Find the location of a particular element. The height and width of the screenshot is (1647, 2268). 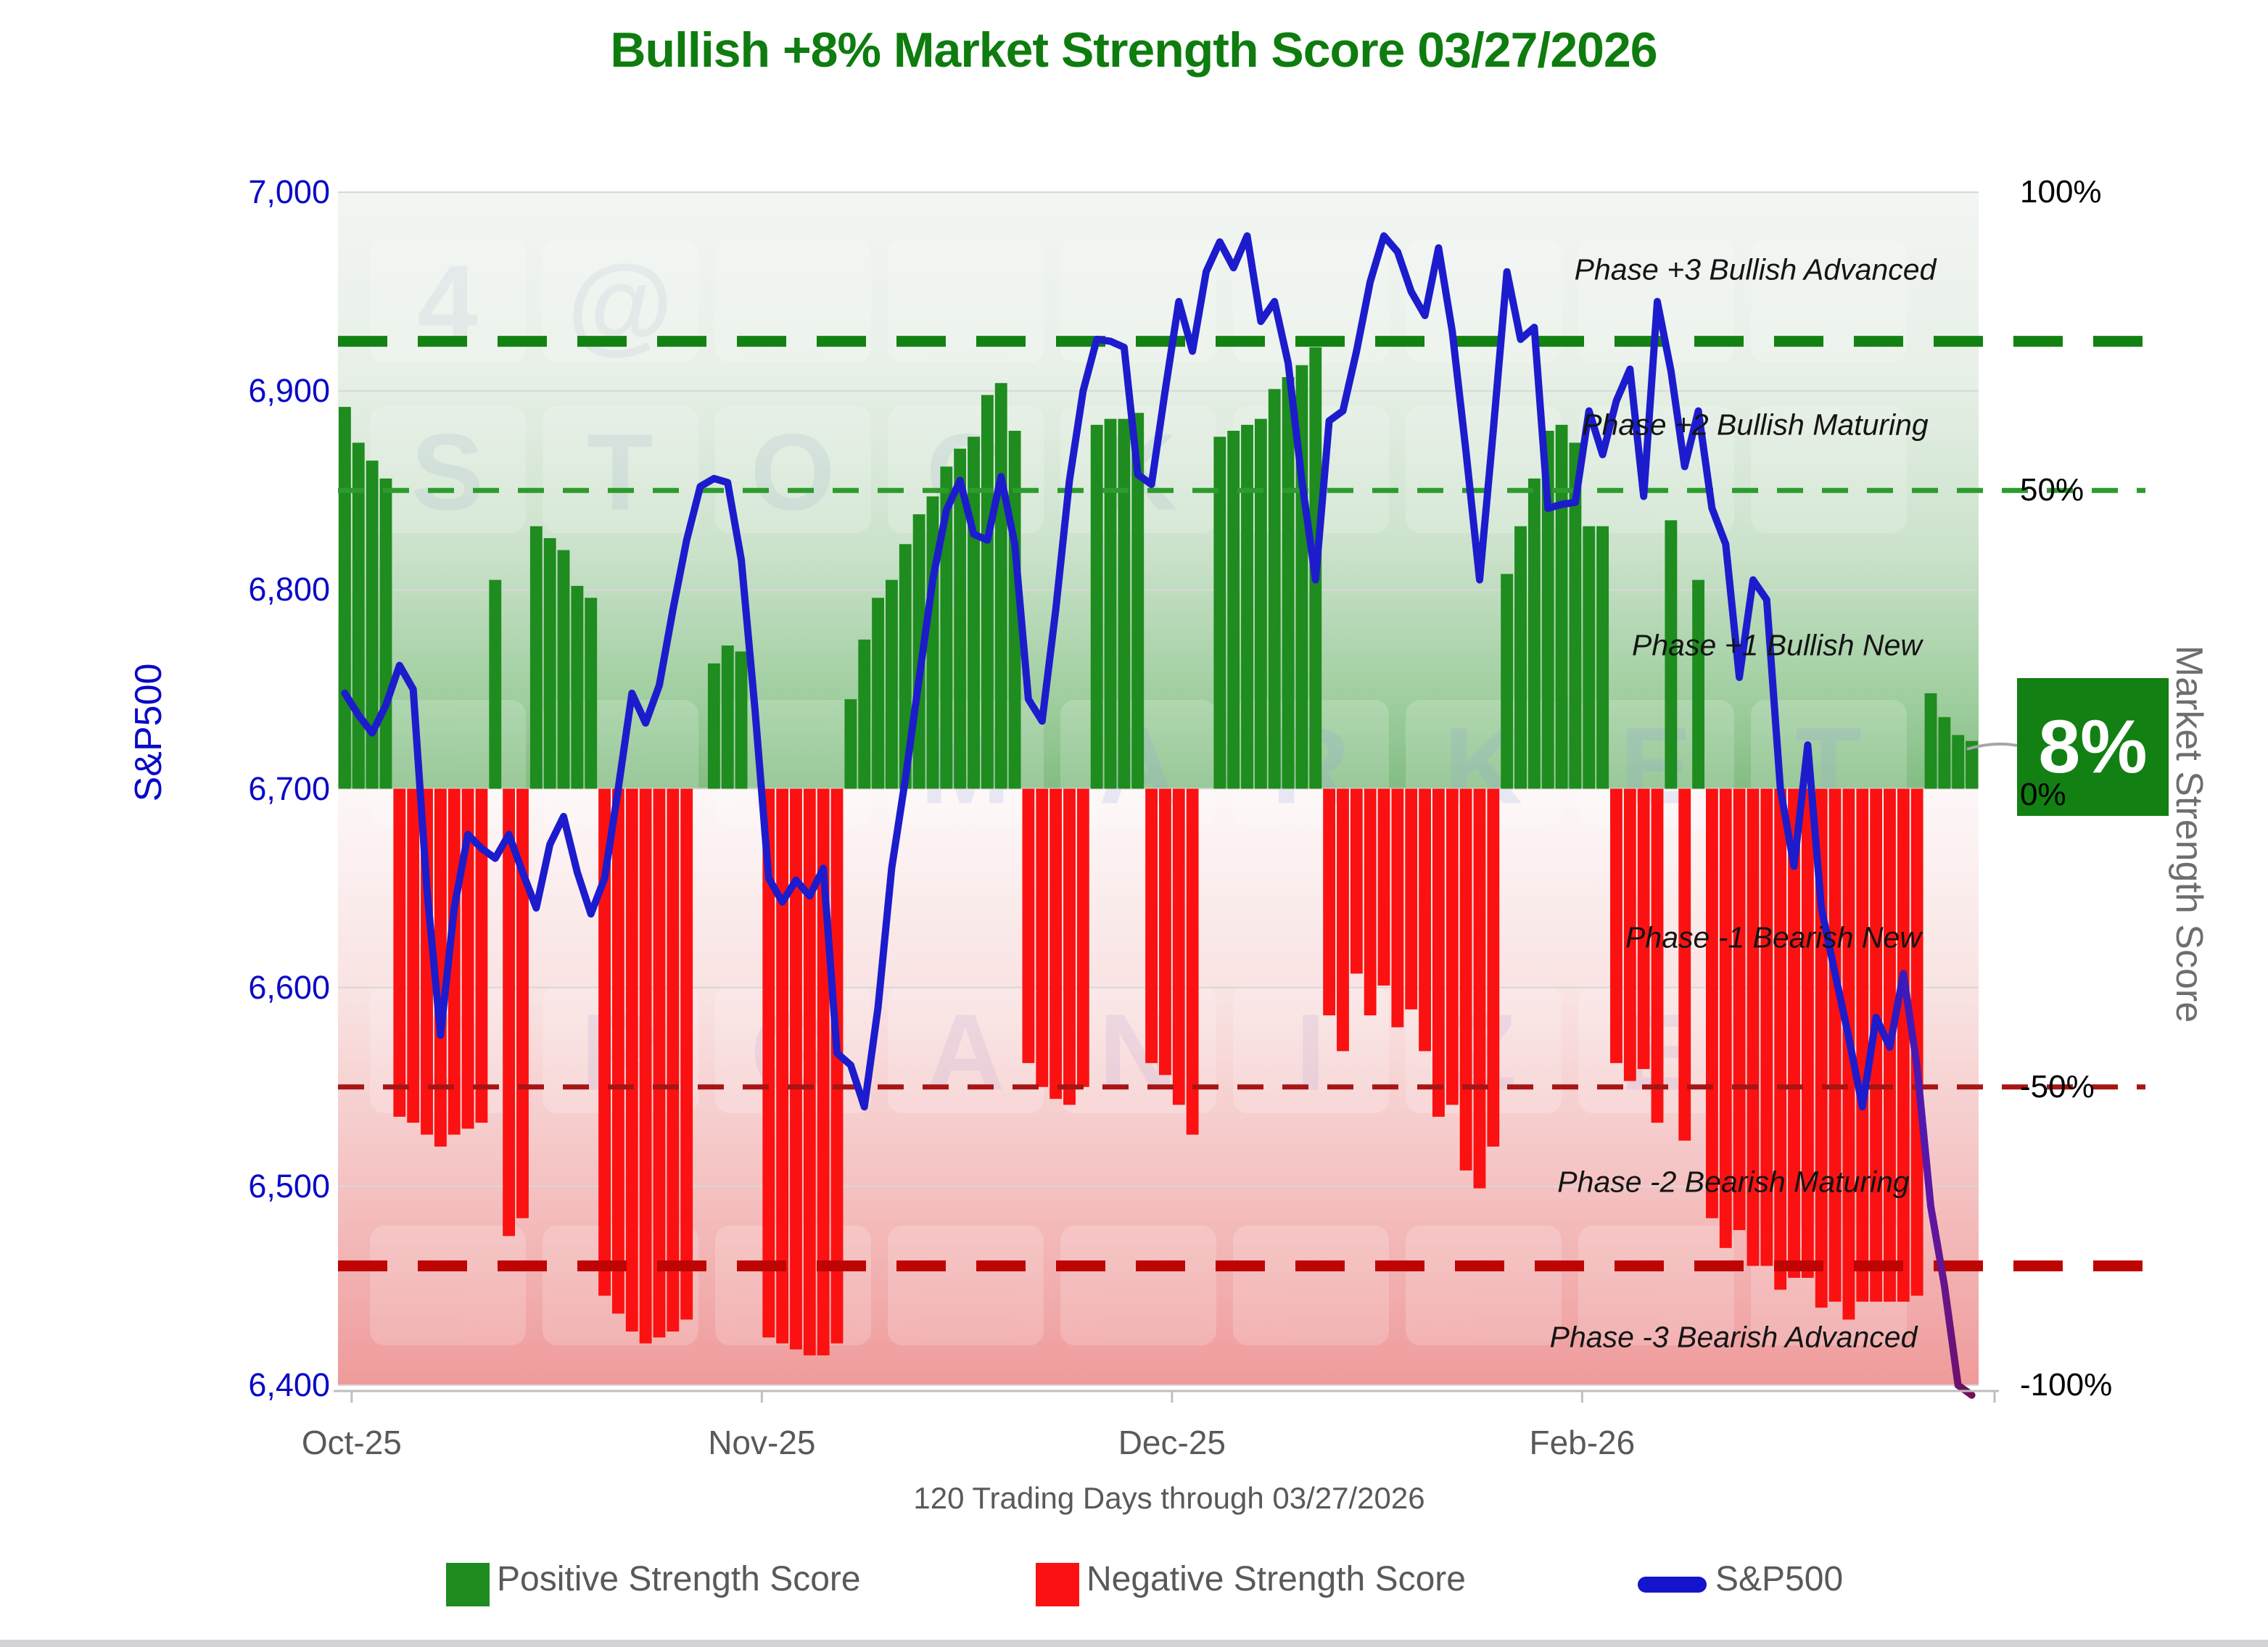

x-axis-label-Oct-25: Oct-25 is located at coordinates (351, 1442).